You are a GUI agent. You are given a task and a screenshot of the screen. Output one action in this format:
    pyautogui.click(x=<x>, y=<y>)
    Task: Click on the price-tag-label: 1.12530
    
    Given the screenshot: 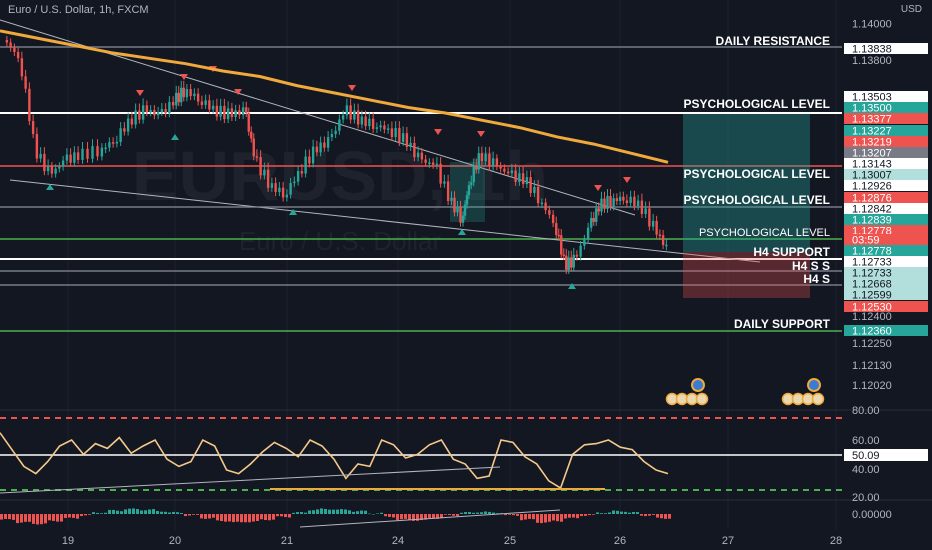 What is the action you would take?
    pyautogui.click(x=872, y=308)
    